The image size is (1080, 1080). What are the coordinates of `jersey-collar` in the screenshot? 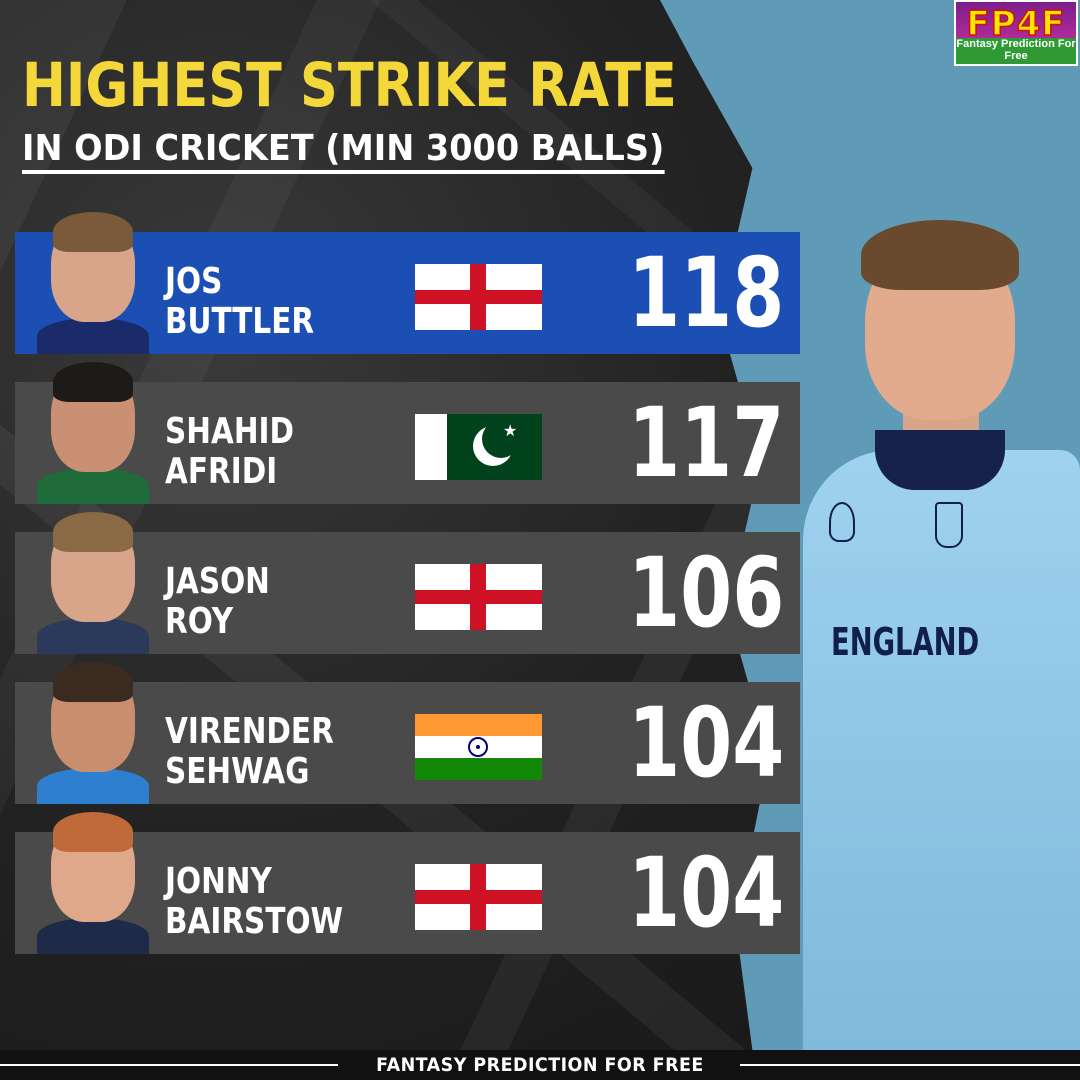 It's located at (940, 460).